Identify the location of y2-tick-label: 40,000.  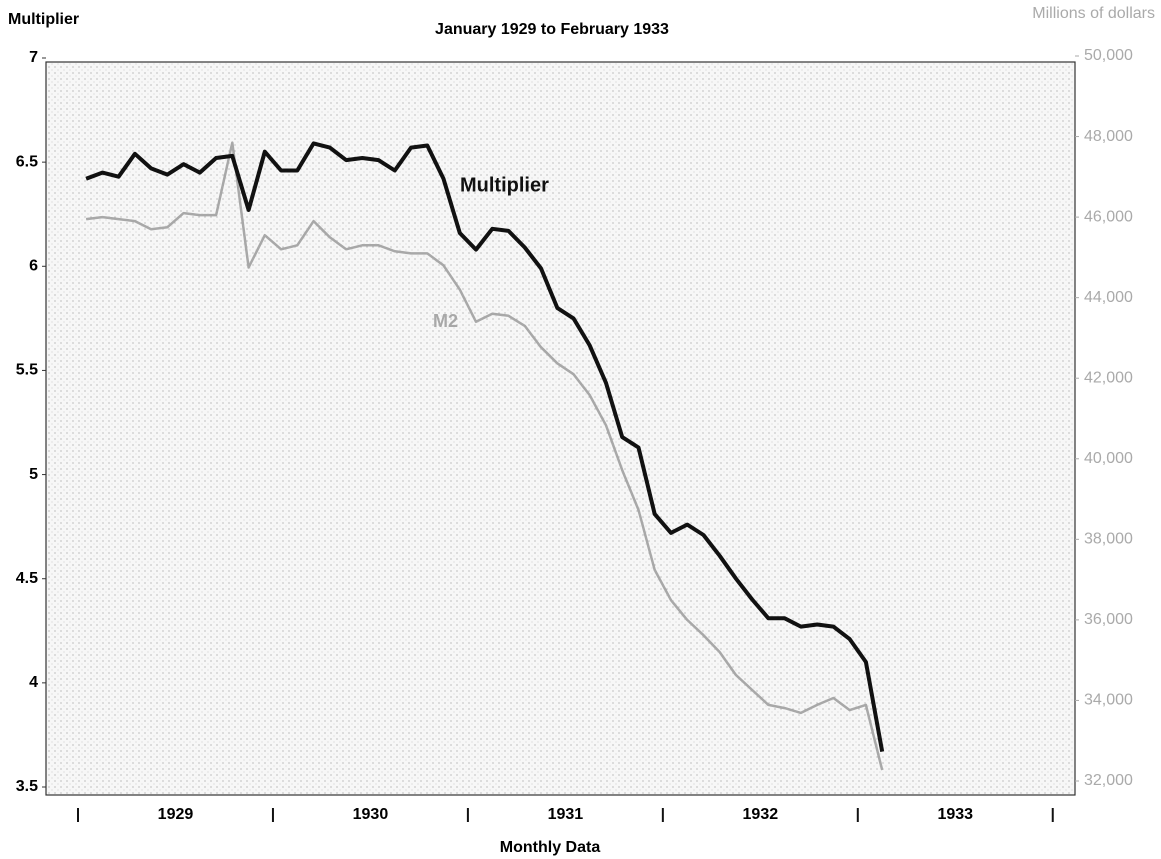
(1108, 458).